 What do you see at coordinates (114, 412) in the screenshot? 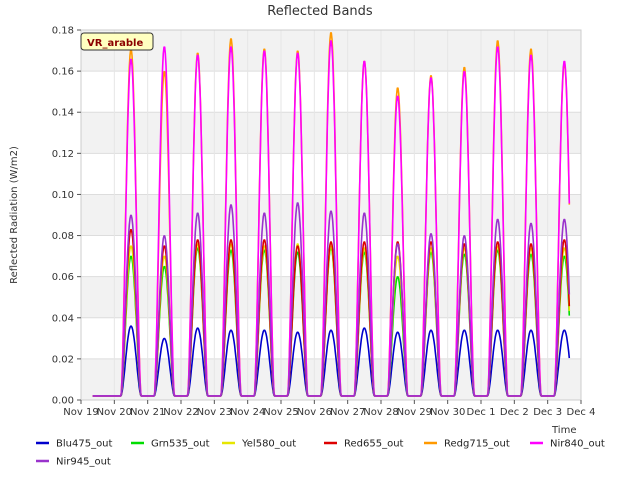
I see `x-tick-label: Nov 20` at bounding box center [114, 412].